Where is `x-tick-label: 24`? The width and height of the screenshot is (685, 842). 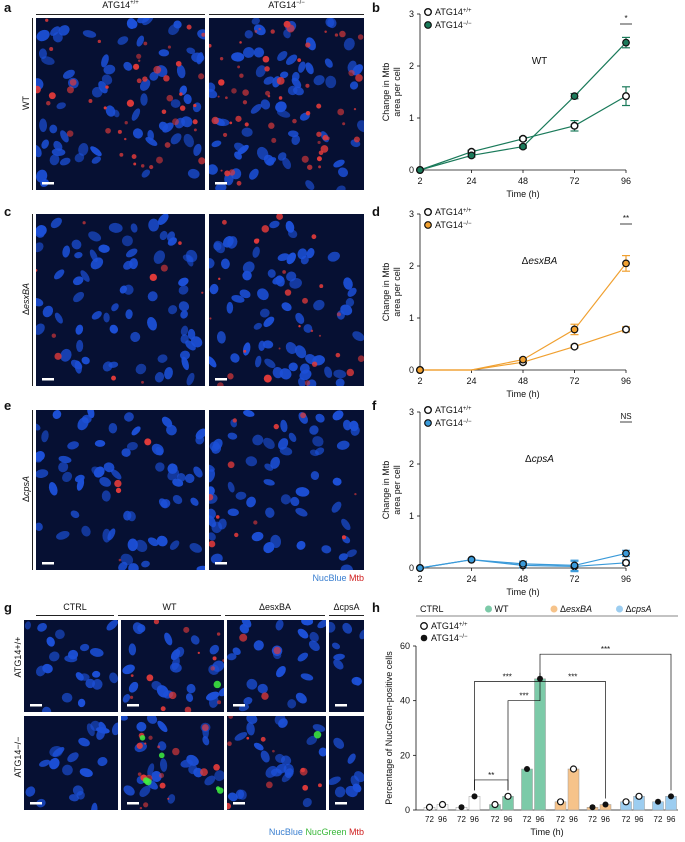
x-tick-label: 24 is located at coordinates (471, 181).